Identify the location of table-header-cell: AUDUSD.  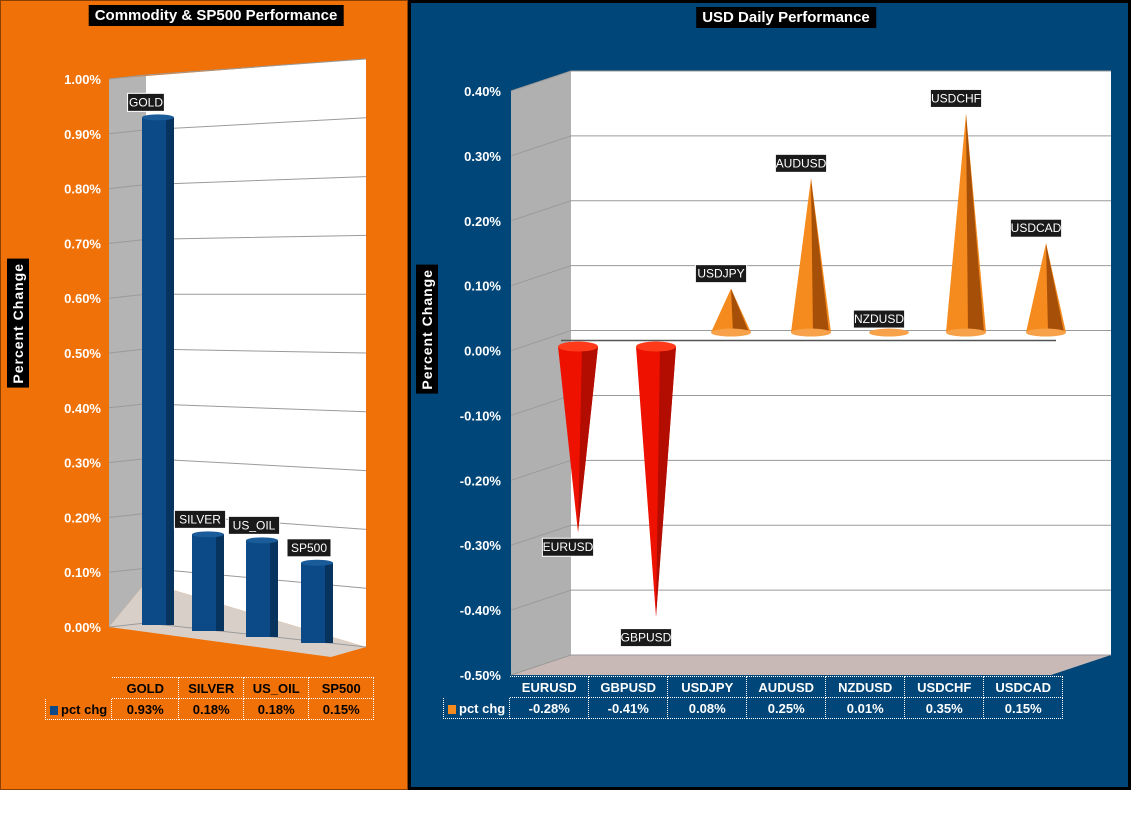
(786, 687).